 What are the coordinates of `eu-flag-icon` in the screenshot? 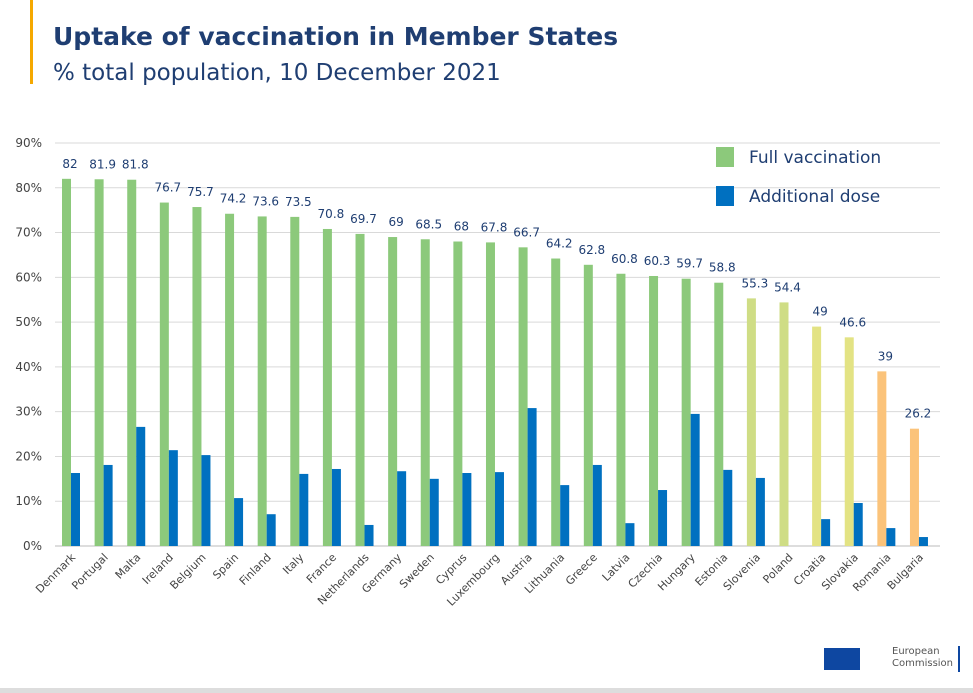 It's located at (842, 659).